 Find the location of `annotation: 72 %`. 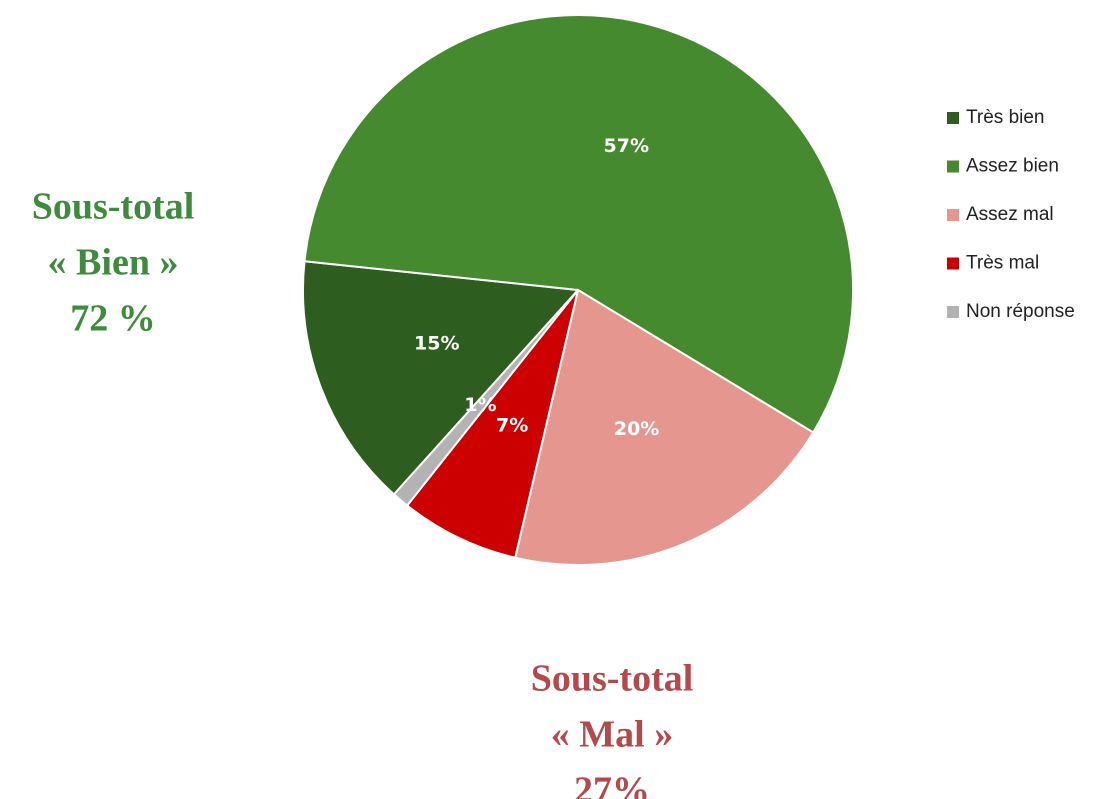

annotation: 72 % is located at coordinates (113, 319).